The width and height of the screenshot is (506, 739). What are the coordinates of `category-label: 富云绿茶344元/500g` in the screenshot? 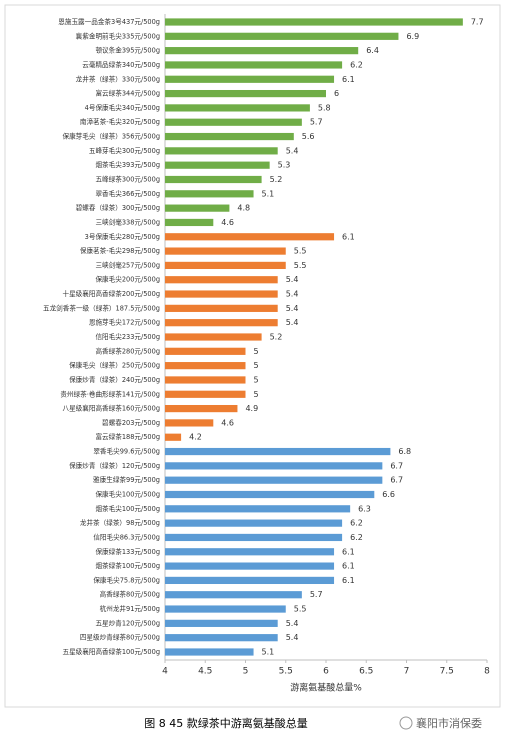 It's located at (127, 93).